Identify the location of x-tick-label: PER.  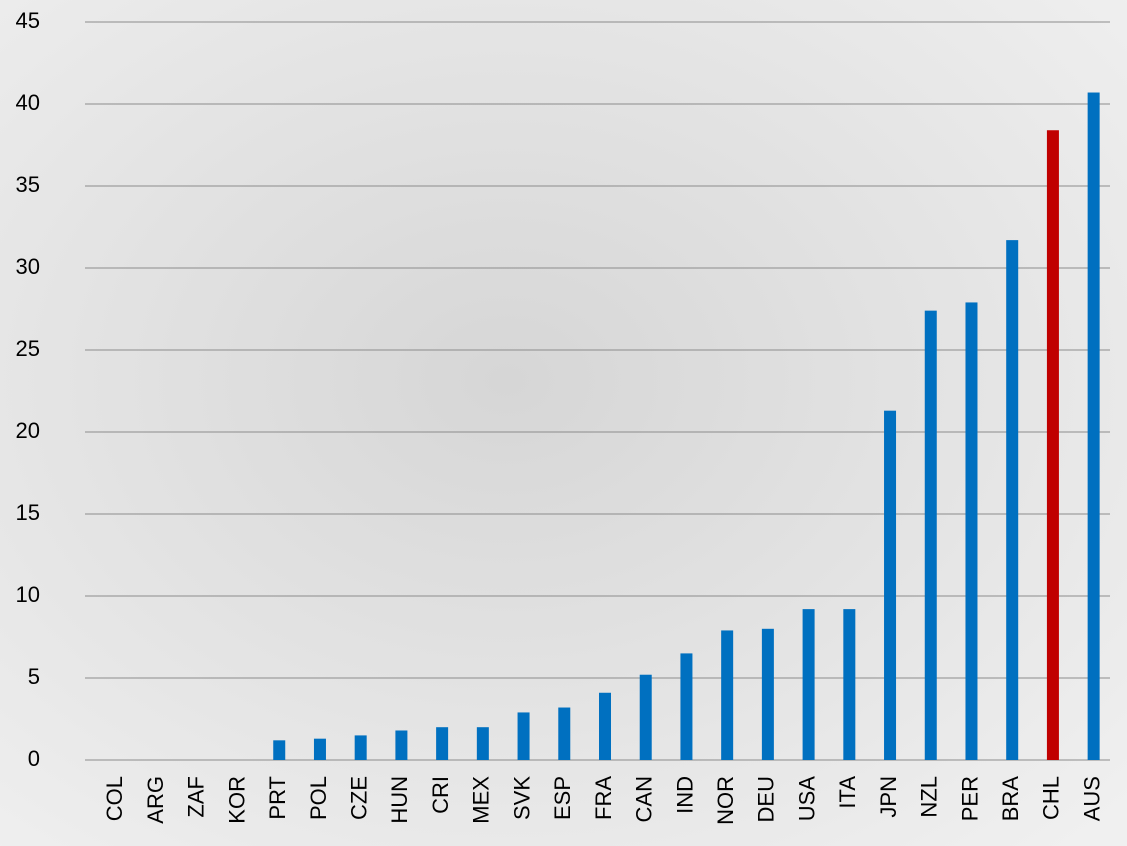
(969, 798).